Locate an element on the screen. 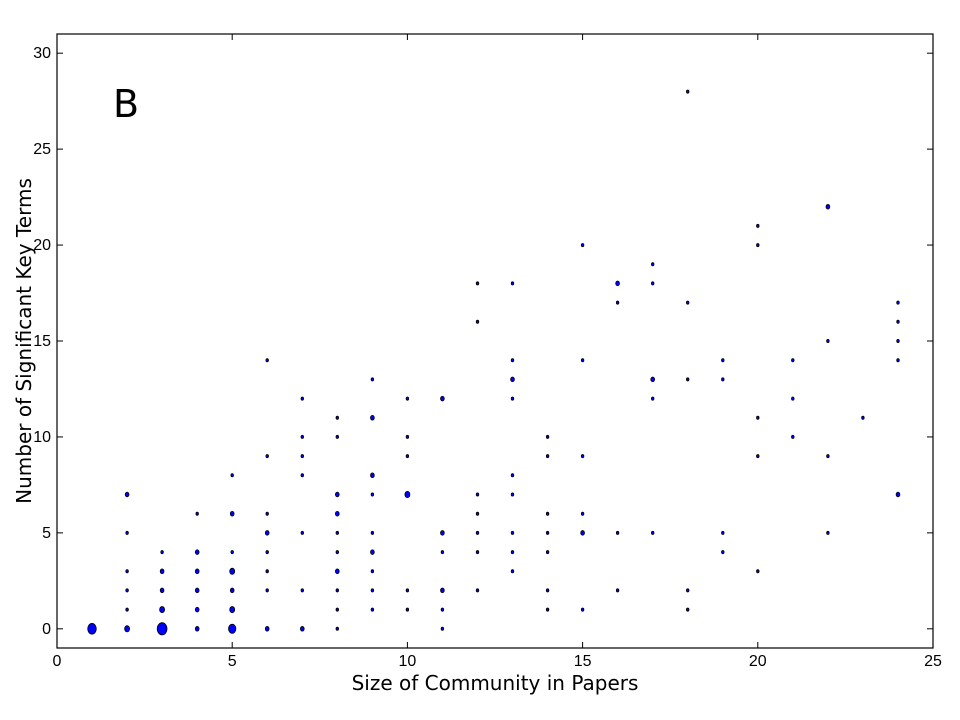 The image size is (960, 720). y-tick-label: 10 is located at coordinates (42, 437).